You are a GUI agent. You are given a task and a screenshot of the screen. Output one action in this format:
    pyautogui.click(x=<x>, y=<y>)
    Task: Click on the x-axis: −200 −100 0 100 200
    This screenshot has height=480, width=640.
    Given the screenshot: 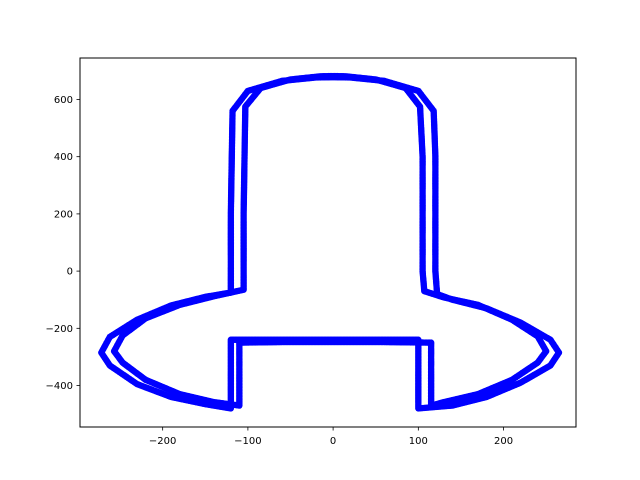 What is the action you would take?
    pyautogui.click(x=331, y=437)
    